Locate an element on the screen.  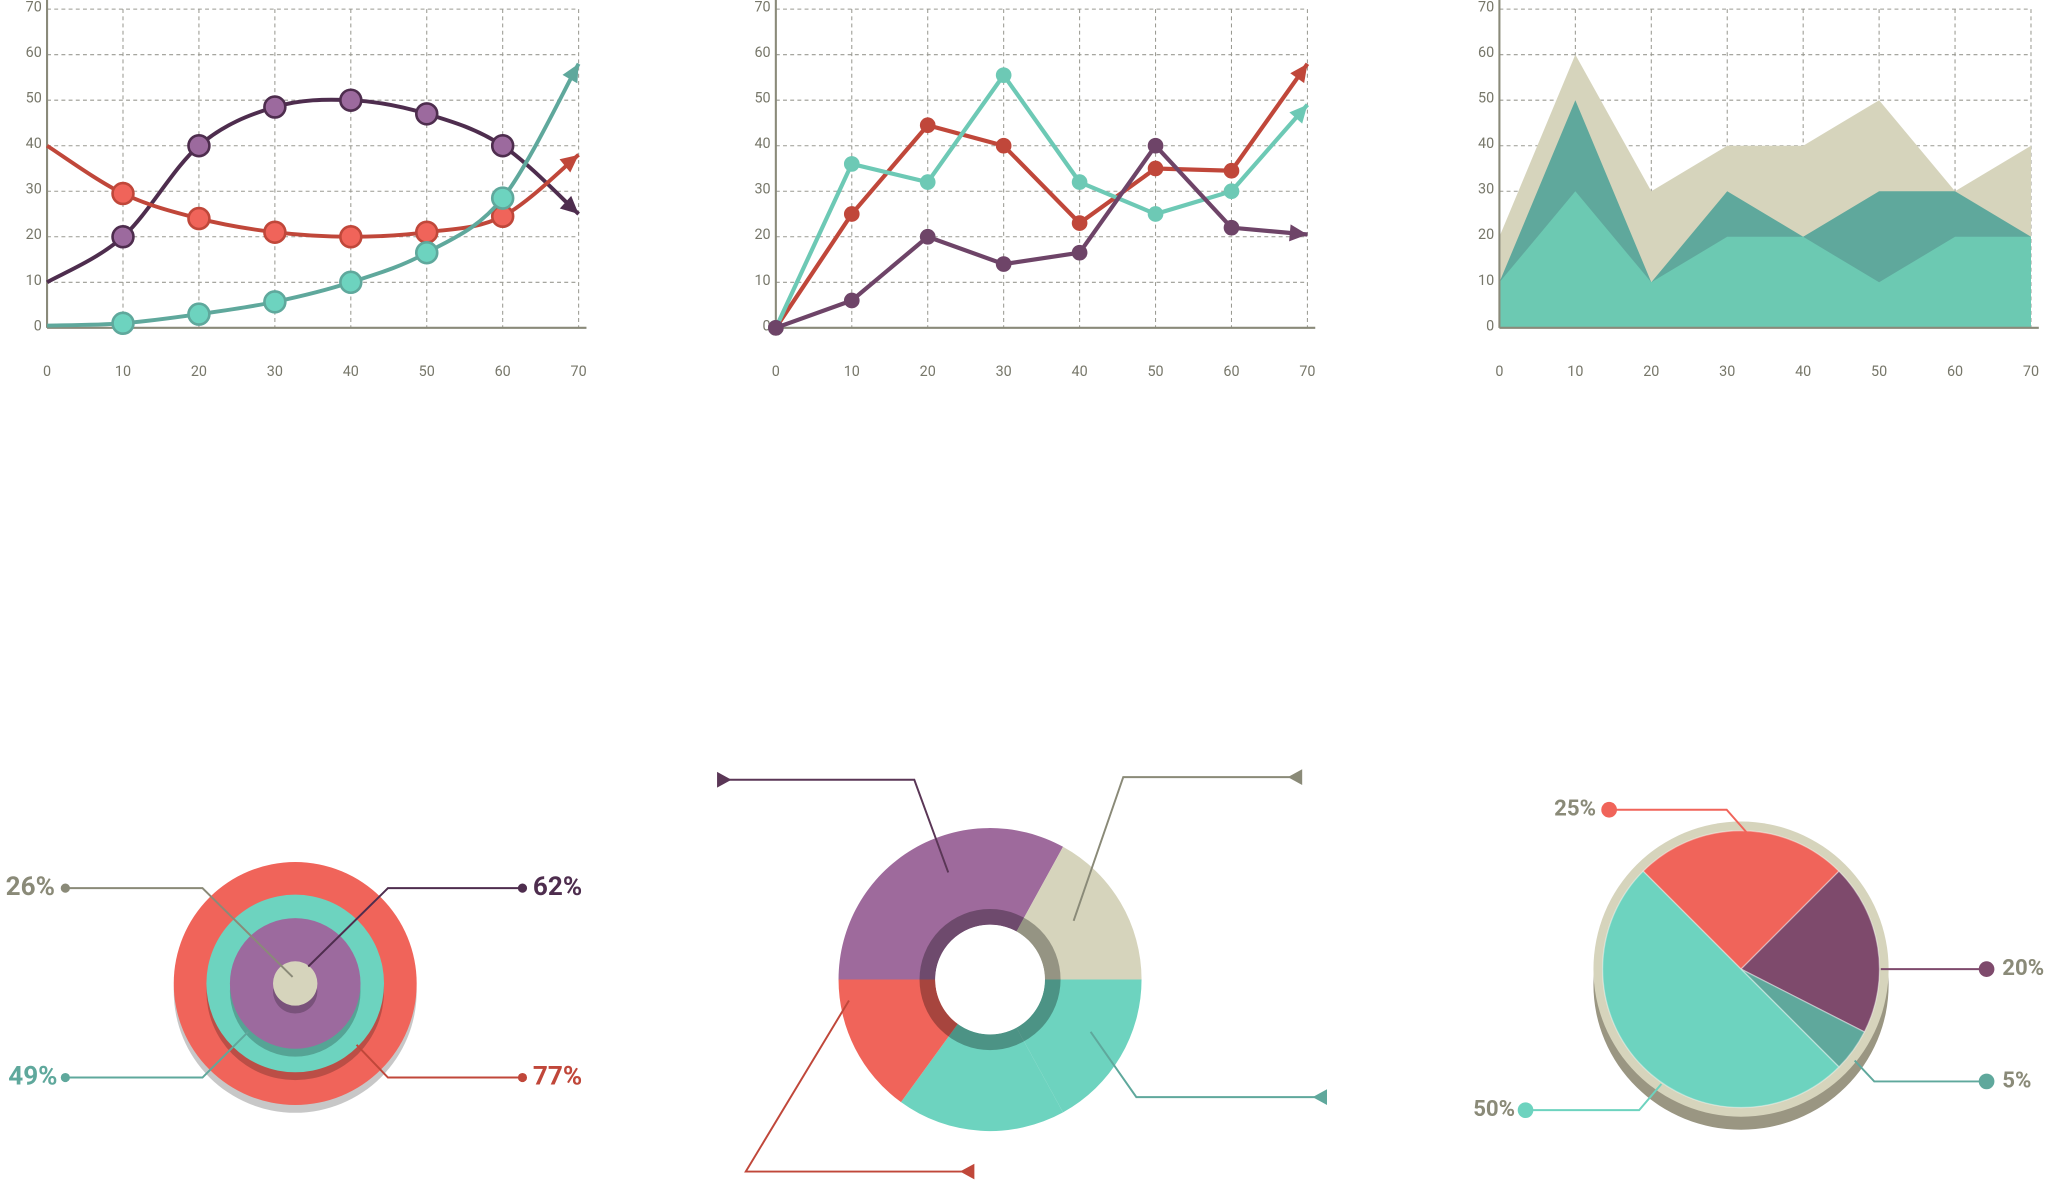
area is located at coordinates (1765, 259).